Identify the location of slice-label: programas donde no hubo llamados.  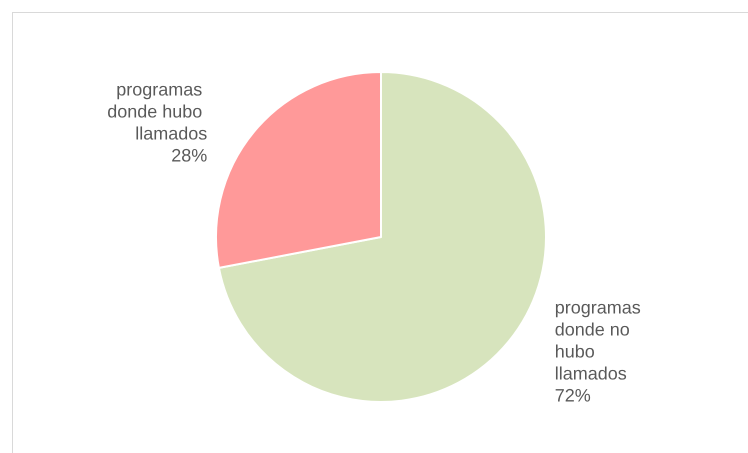
(600, 341).